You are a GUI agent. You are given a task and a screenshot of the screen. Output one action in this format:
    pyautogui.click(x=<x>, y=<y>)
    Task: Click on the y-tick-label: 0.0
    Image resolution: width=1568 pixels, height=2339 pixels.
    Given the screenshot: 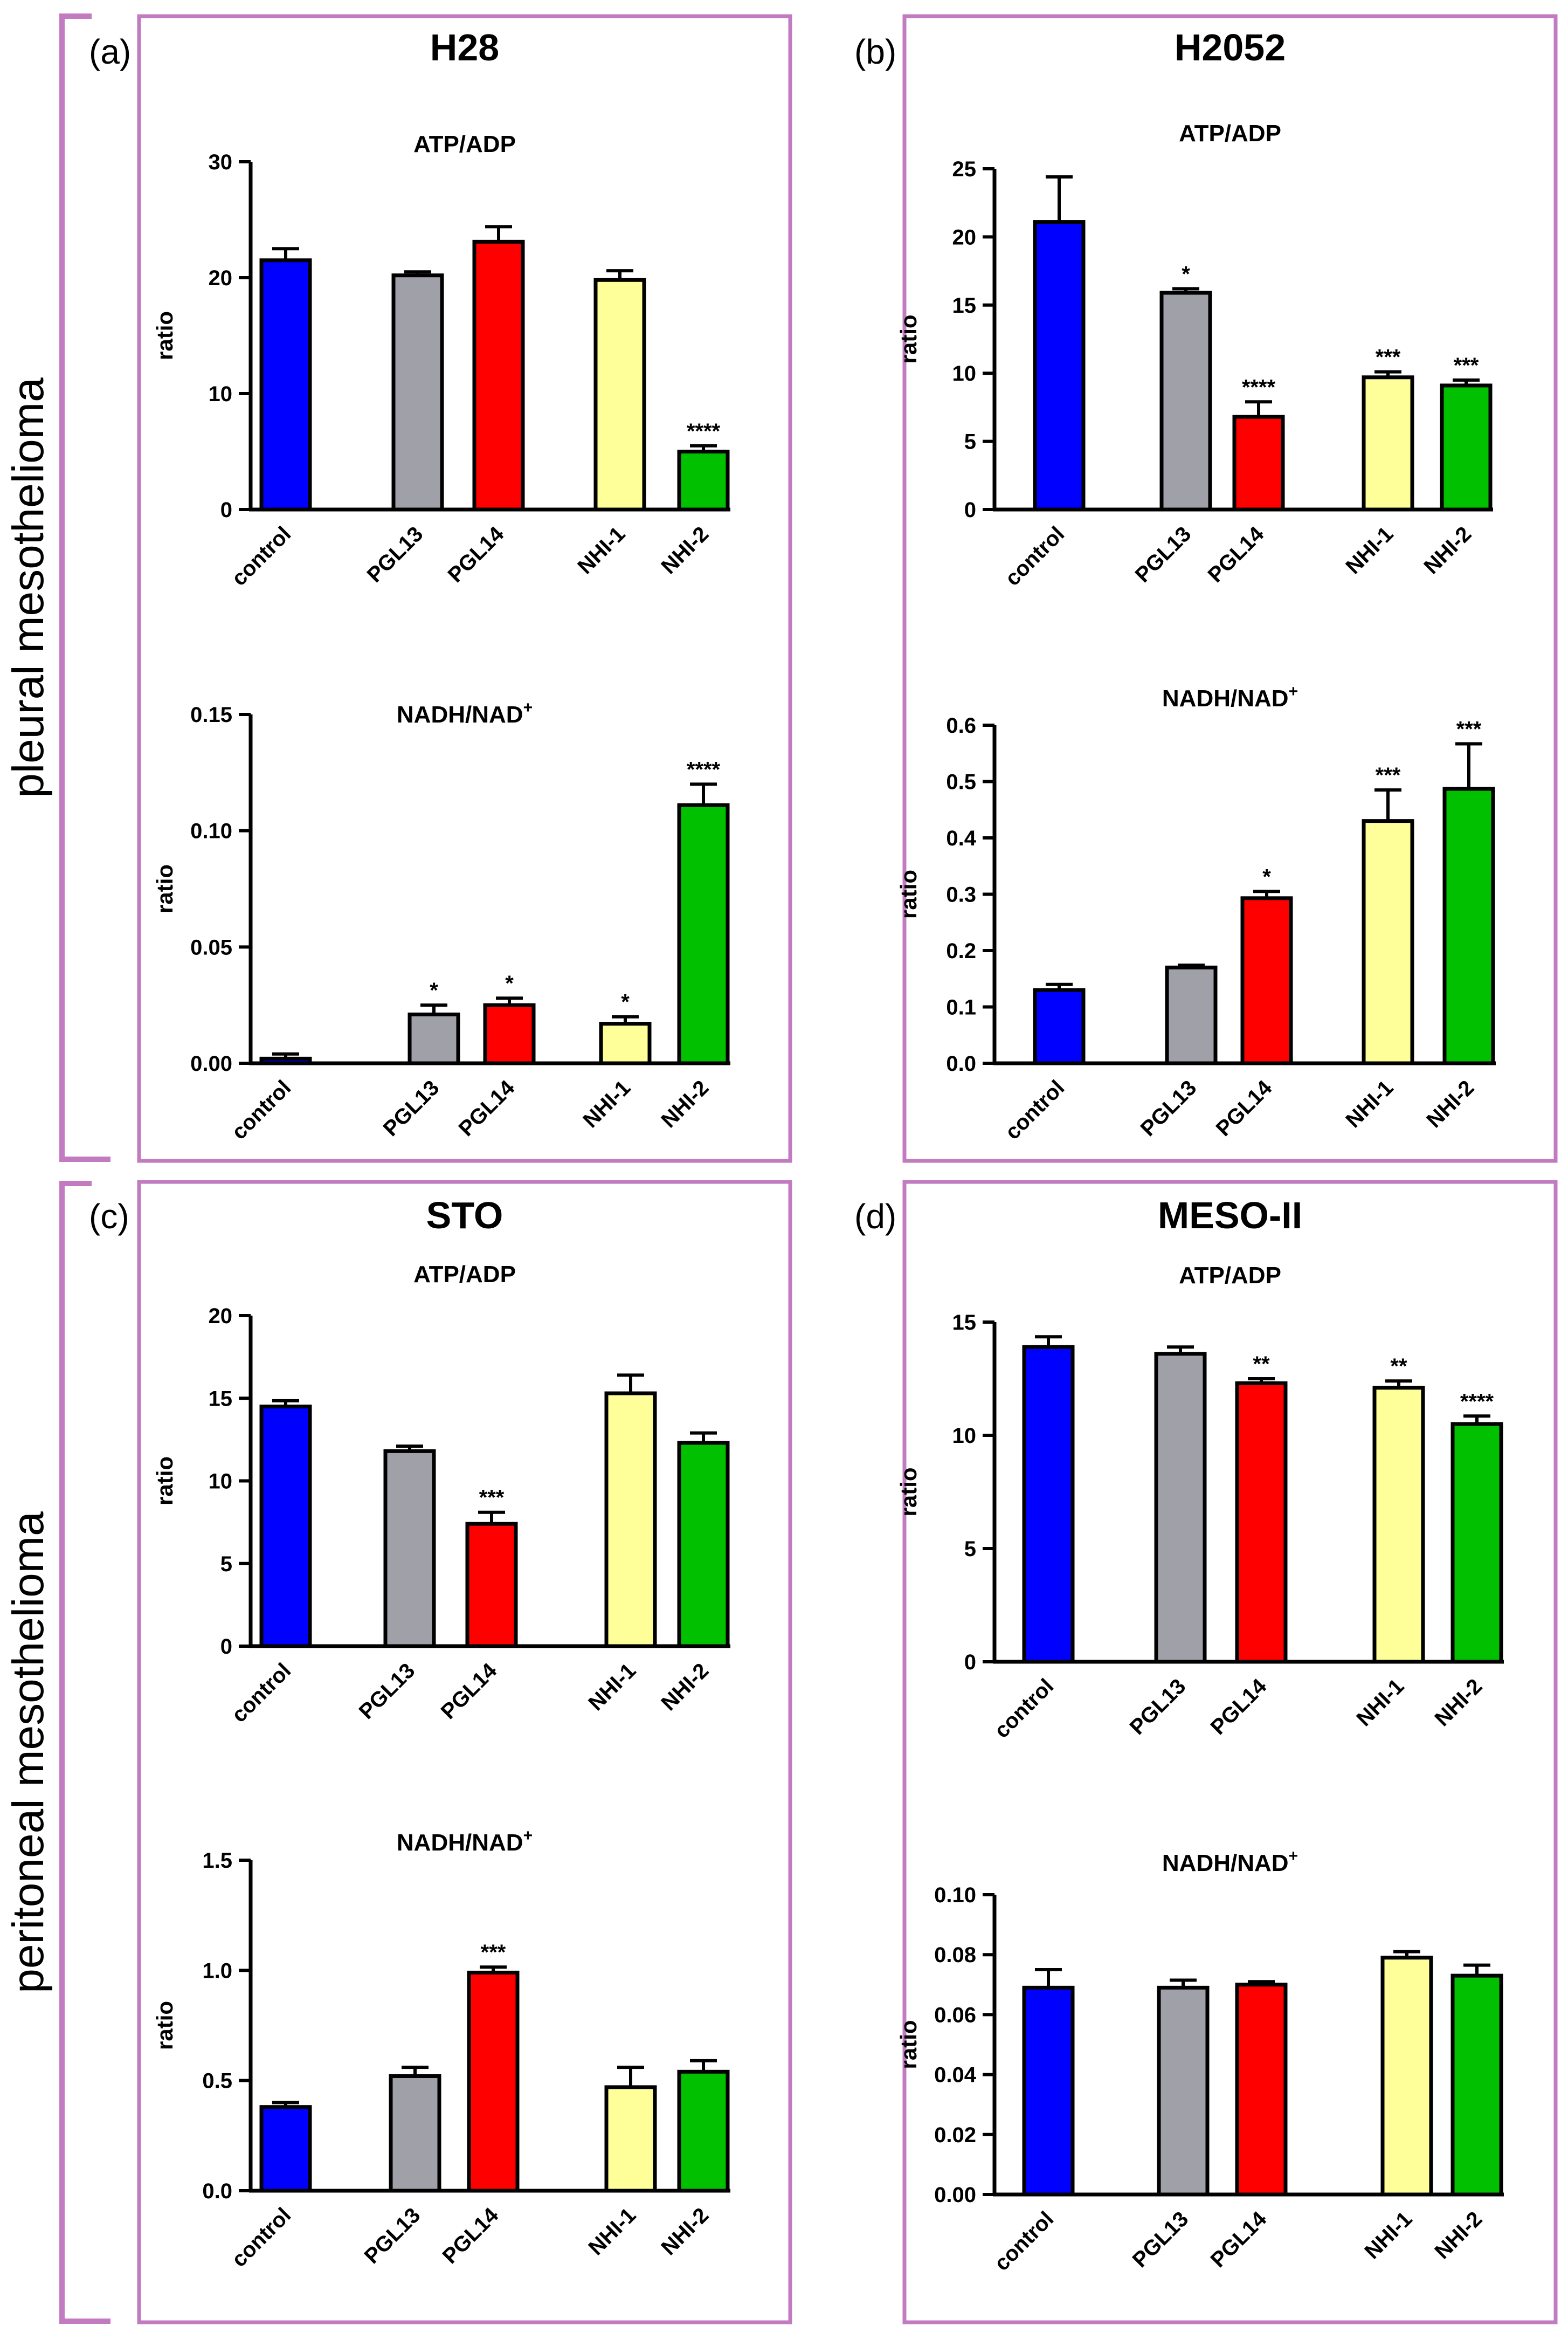 What is the action you would take?
    pyautogui.click(x=961, y=1064)
    